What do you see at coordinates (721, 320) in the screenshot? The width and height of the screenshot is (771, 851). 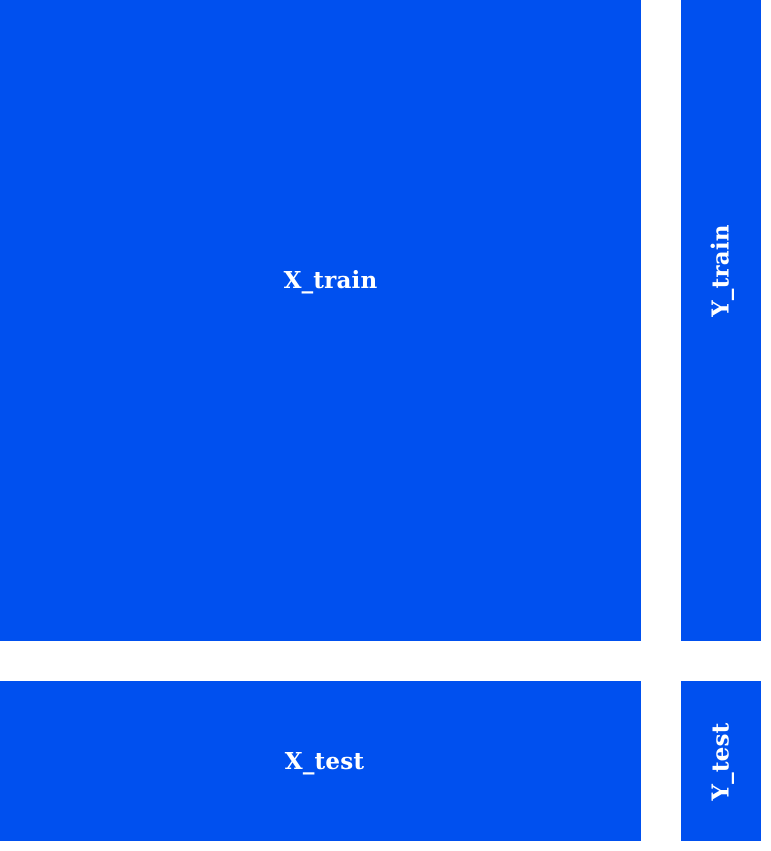 I see `y-train-block: Y_train` at bounding box center [721, 320].